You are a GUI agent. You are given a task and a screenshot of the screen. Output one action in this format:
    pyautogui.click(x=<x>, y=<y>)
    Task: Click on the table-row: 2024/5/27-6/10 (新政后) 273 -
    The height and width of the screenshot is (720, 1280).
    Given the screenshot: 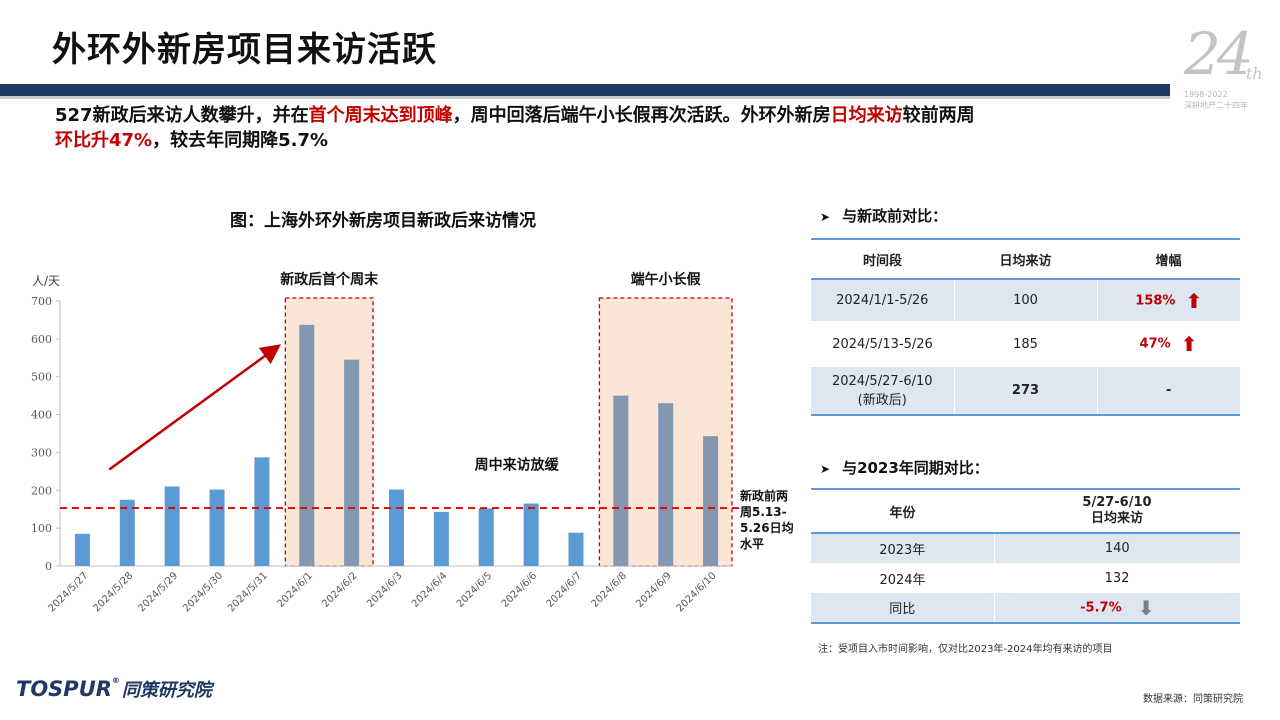 What is the action you would take?
    pyautogui.click(x=1025, y=391)
    